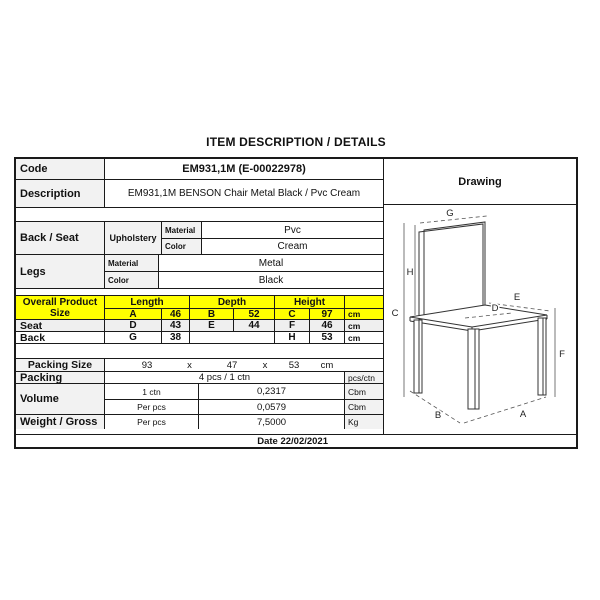 The image size is (600, 600). I want to click on dim-label-e: E, so click(517, 297).